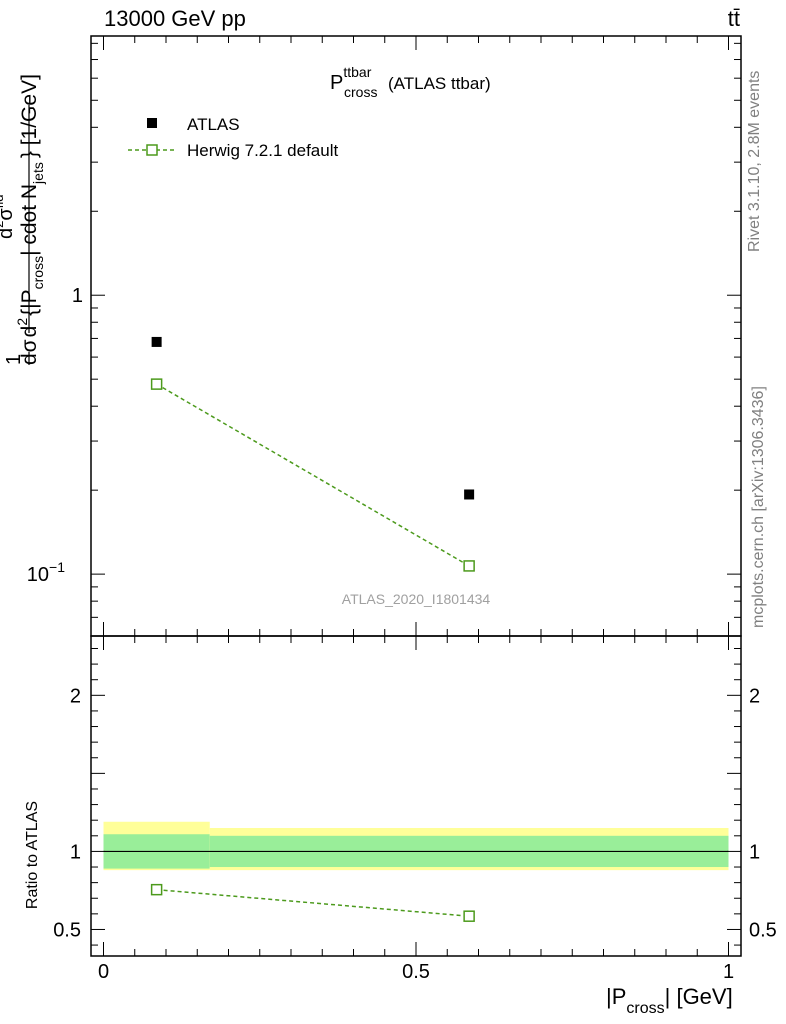  I want to click on legend-herwig-marker, so click(152, 150).